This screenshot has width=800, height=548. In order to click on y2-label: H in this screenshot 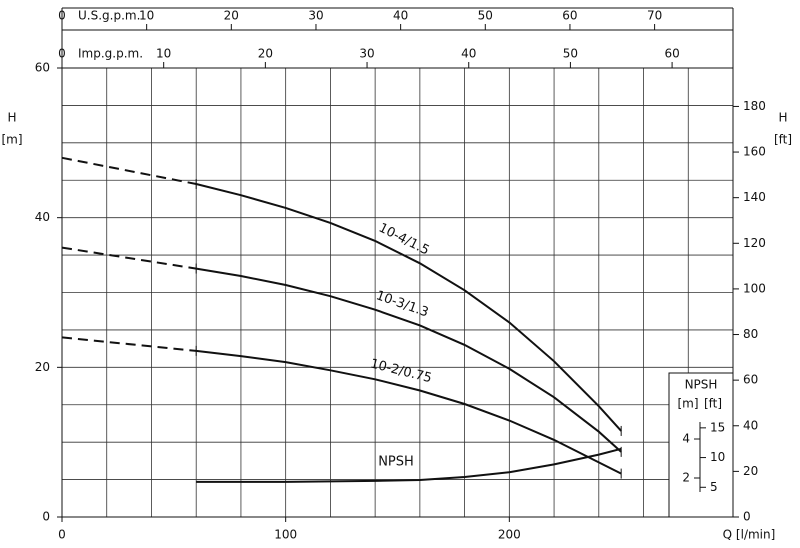, I will do `click(782, 118)`.